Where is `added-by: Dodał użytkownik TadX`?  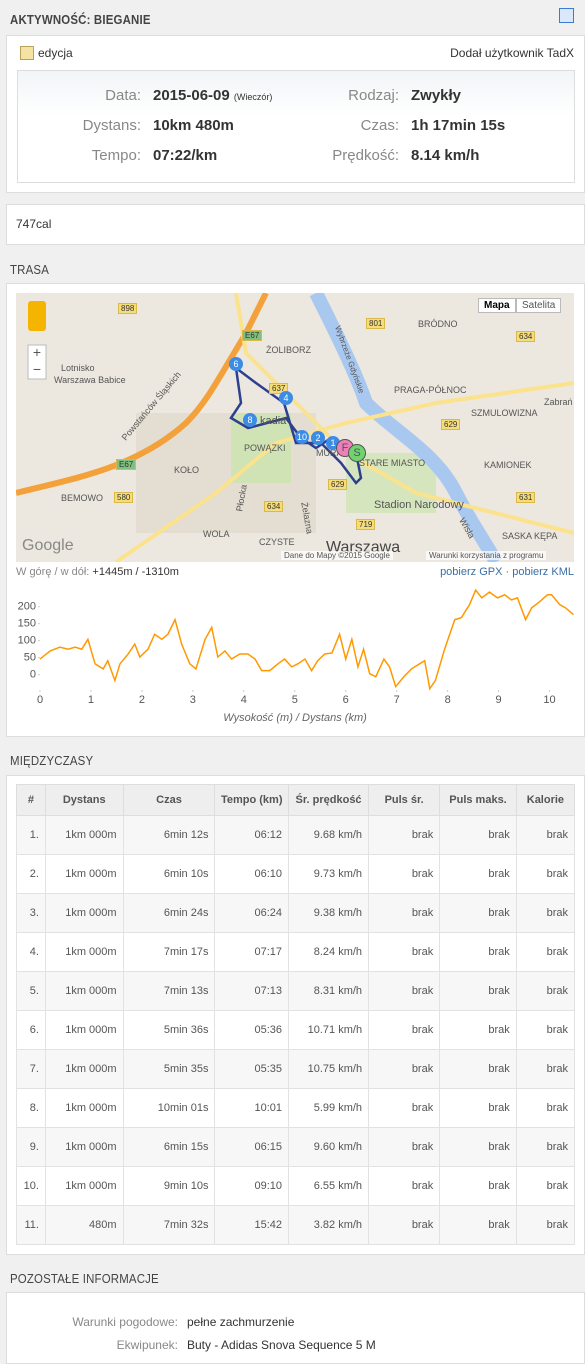
added-by: Dodał użytkownik TadX is located at coordinates (512, 53).